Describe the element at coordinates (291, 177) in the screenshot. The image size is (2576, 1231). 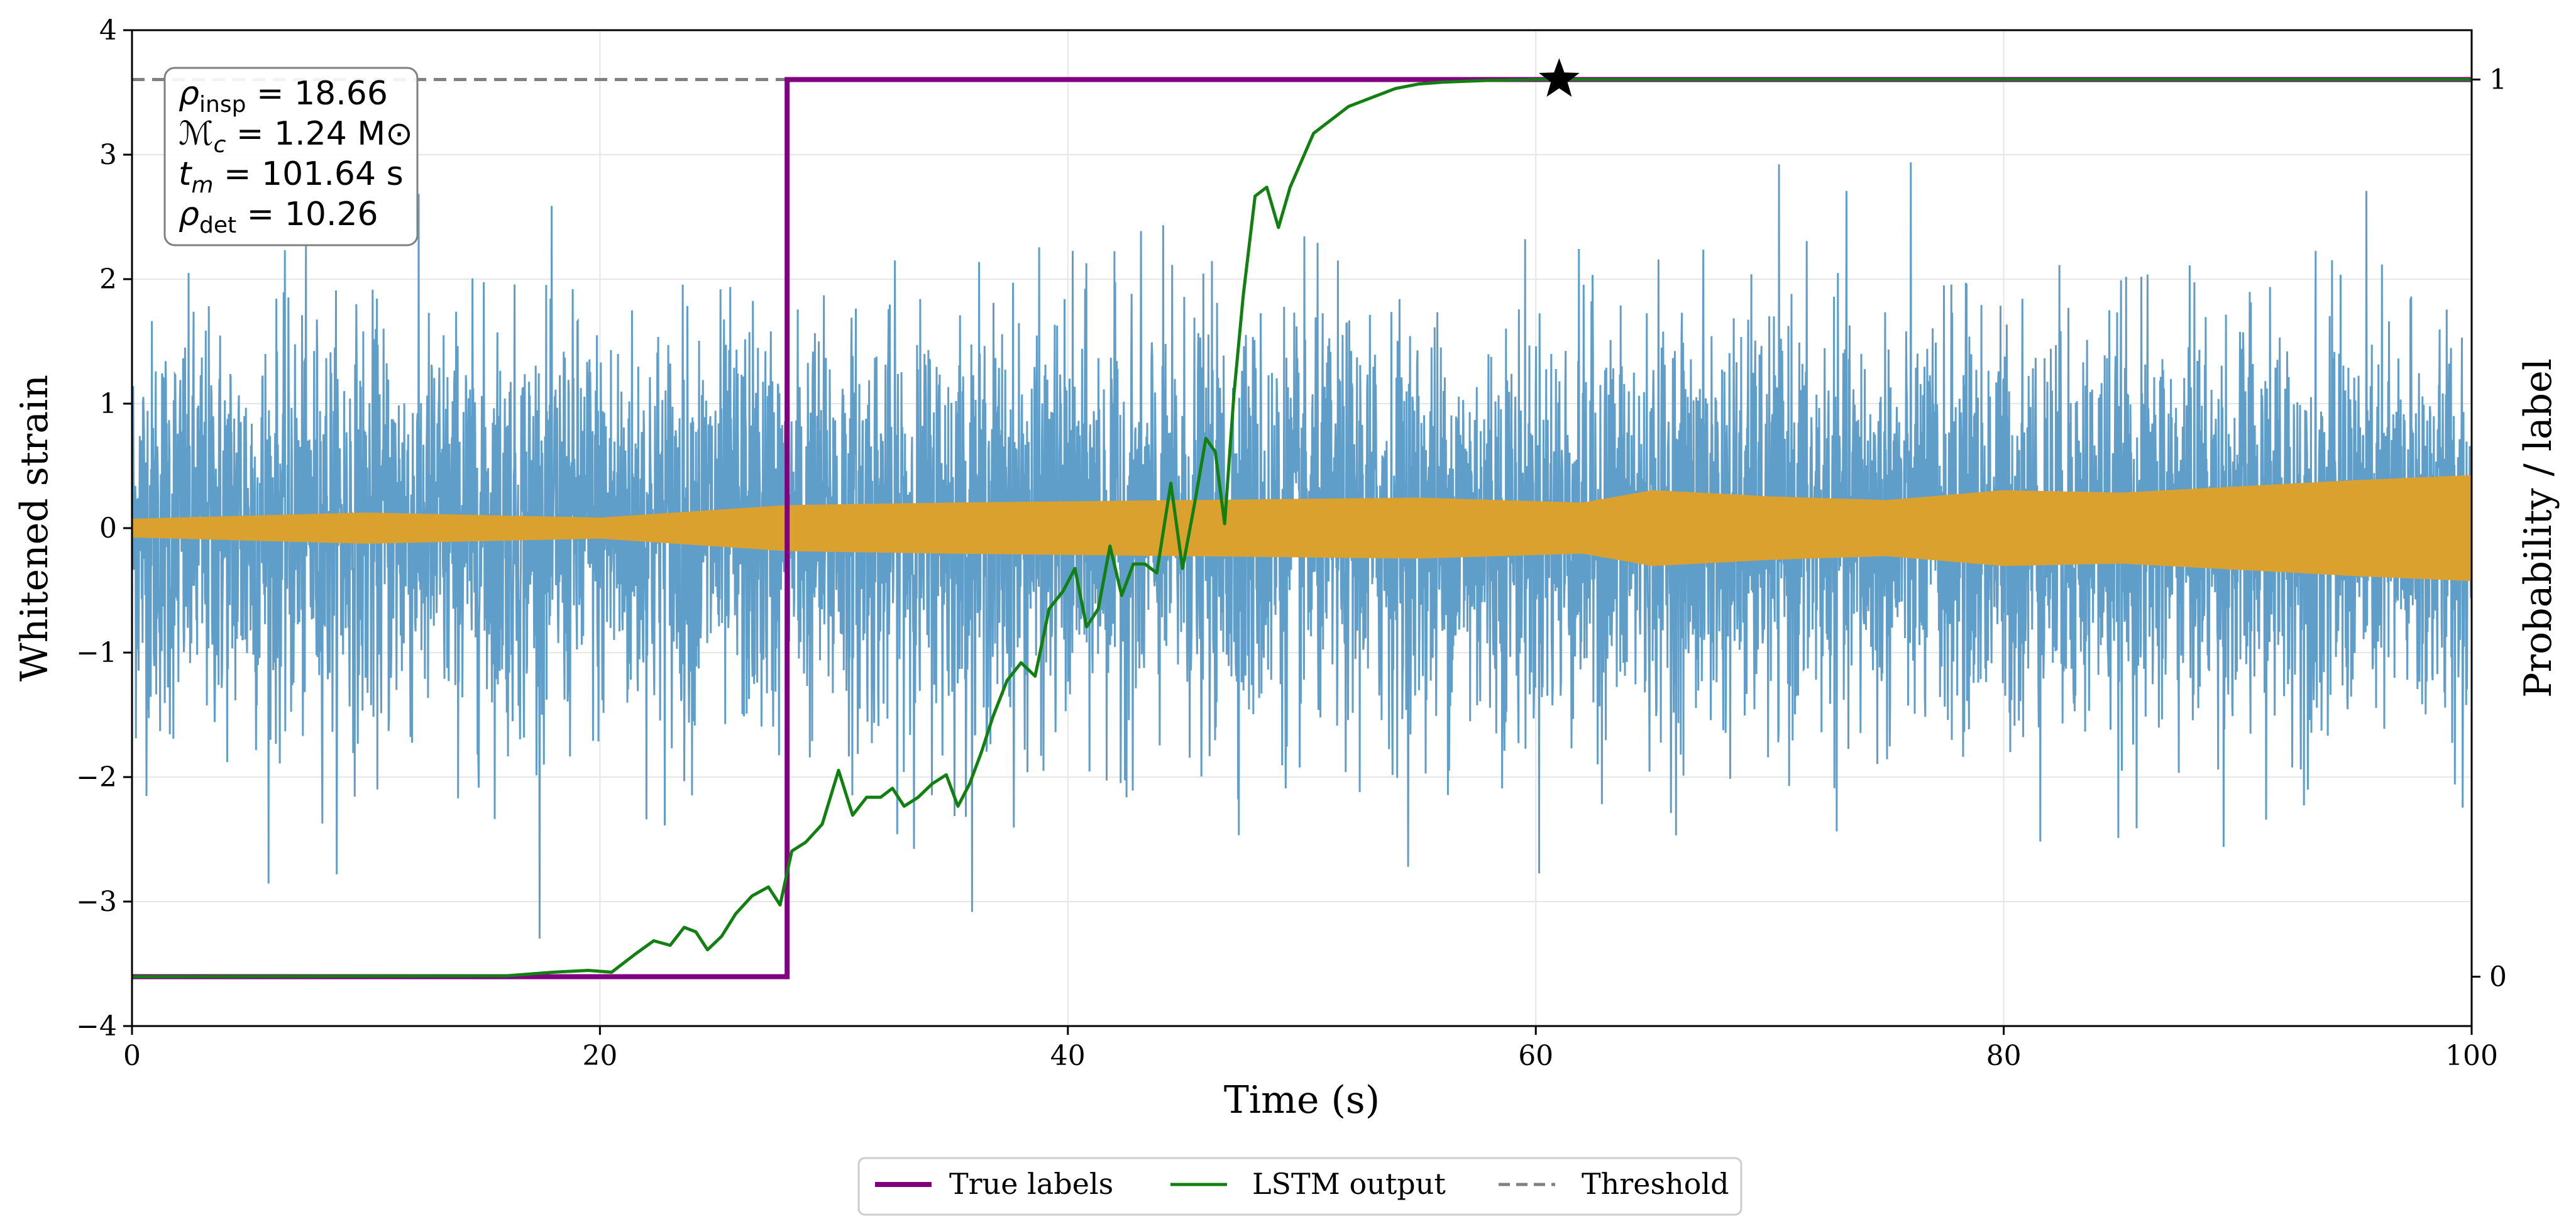
I see `annotation-line-merger-time: tm = 101.64 s` at that location.